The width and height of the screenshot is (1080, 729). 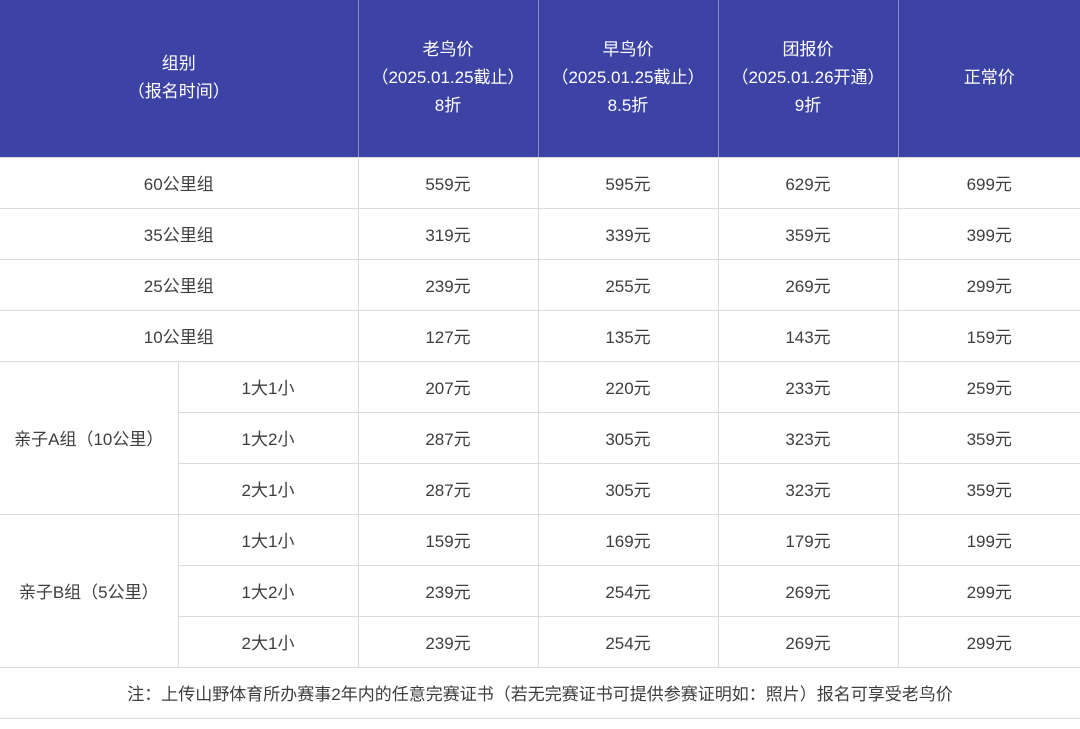 I want to click on price-cell: 629元, so click(x=808, y=182).